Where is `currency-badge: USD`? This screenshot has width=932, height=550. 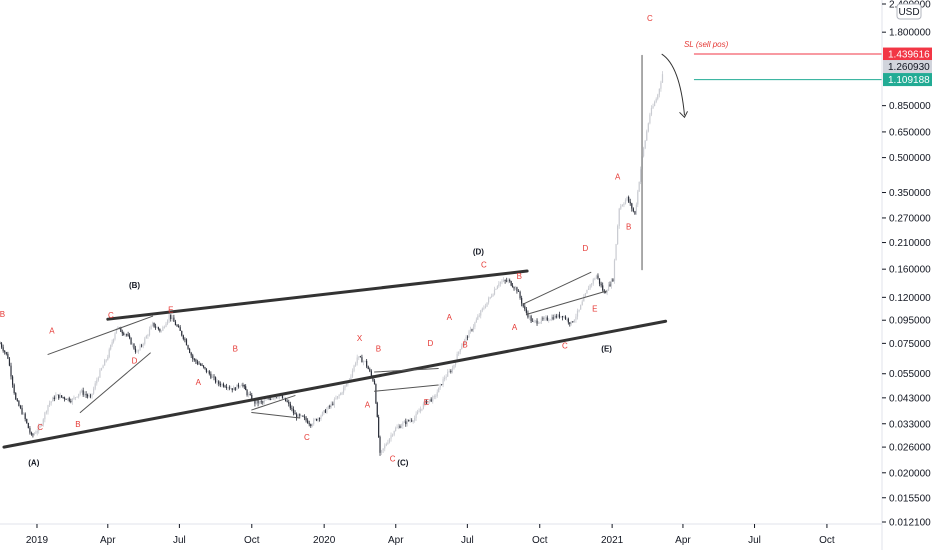 currency-badge: USD is located at coordinates (909, 11).